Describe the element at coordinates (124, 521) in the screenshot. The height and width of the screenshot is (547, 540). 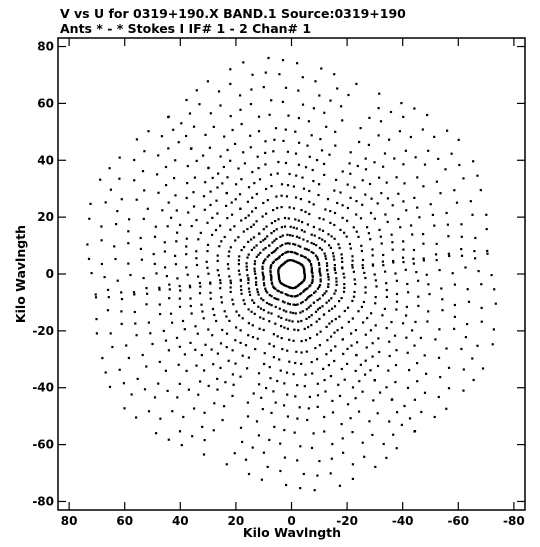
I see `x-tick-label: 60` at that location.